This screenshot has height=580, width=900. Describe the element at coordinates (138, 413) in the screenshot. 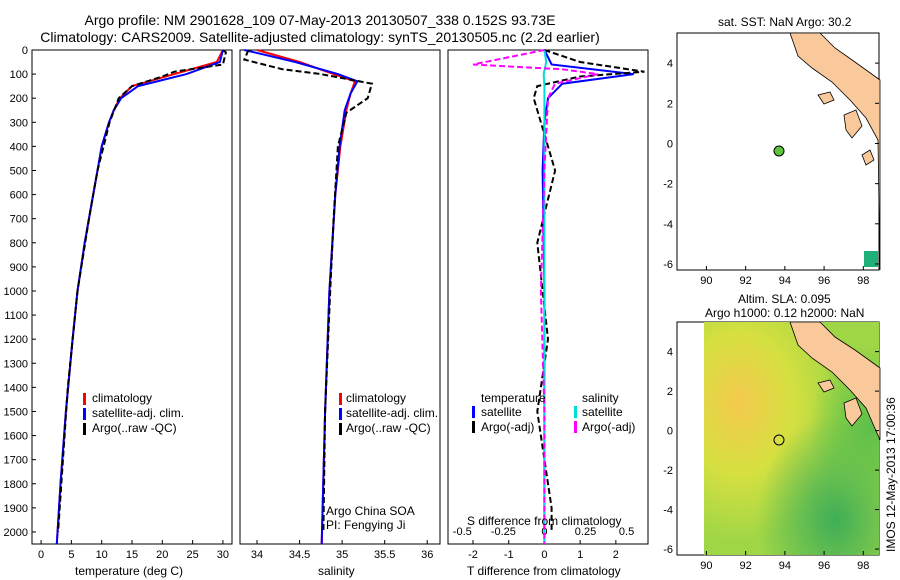

I see `temp-legend-sat: satellite-adj. clim.` at that location.